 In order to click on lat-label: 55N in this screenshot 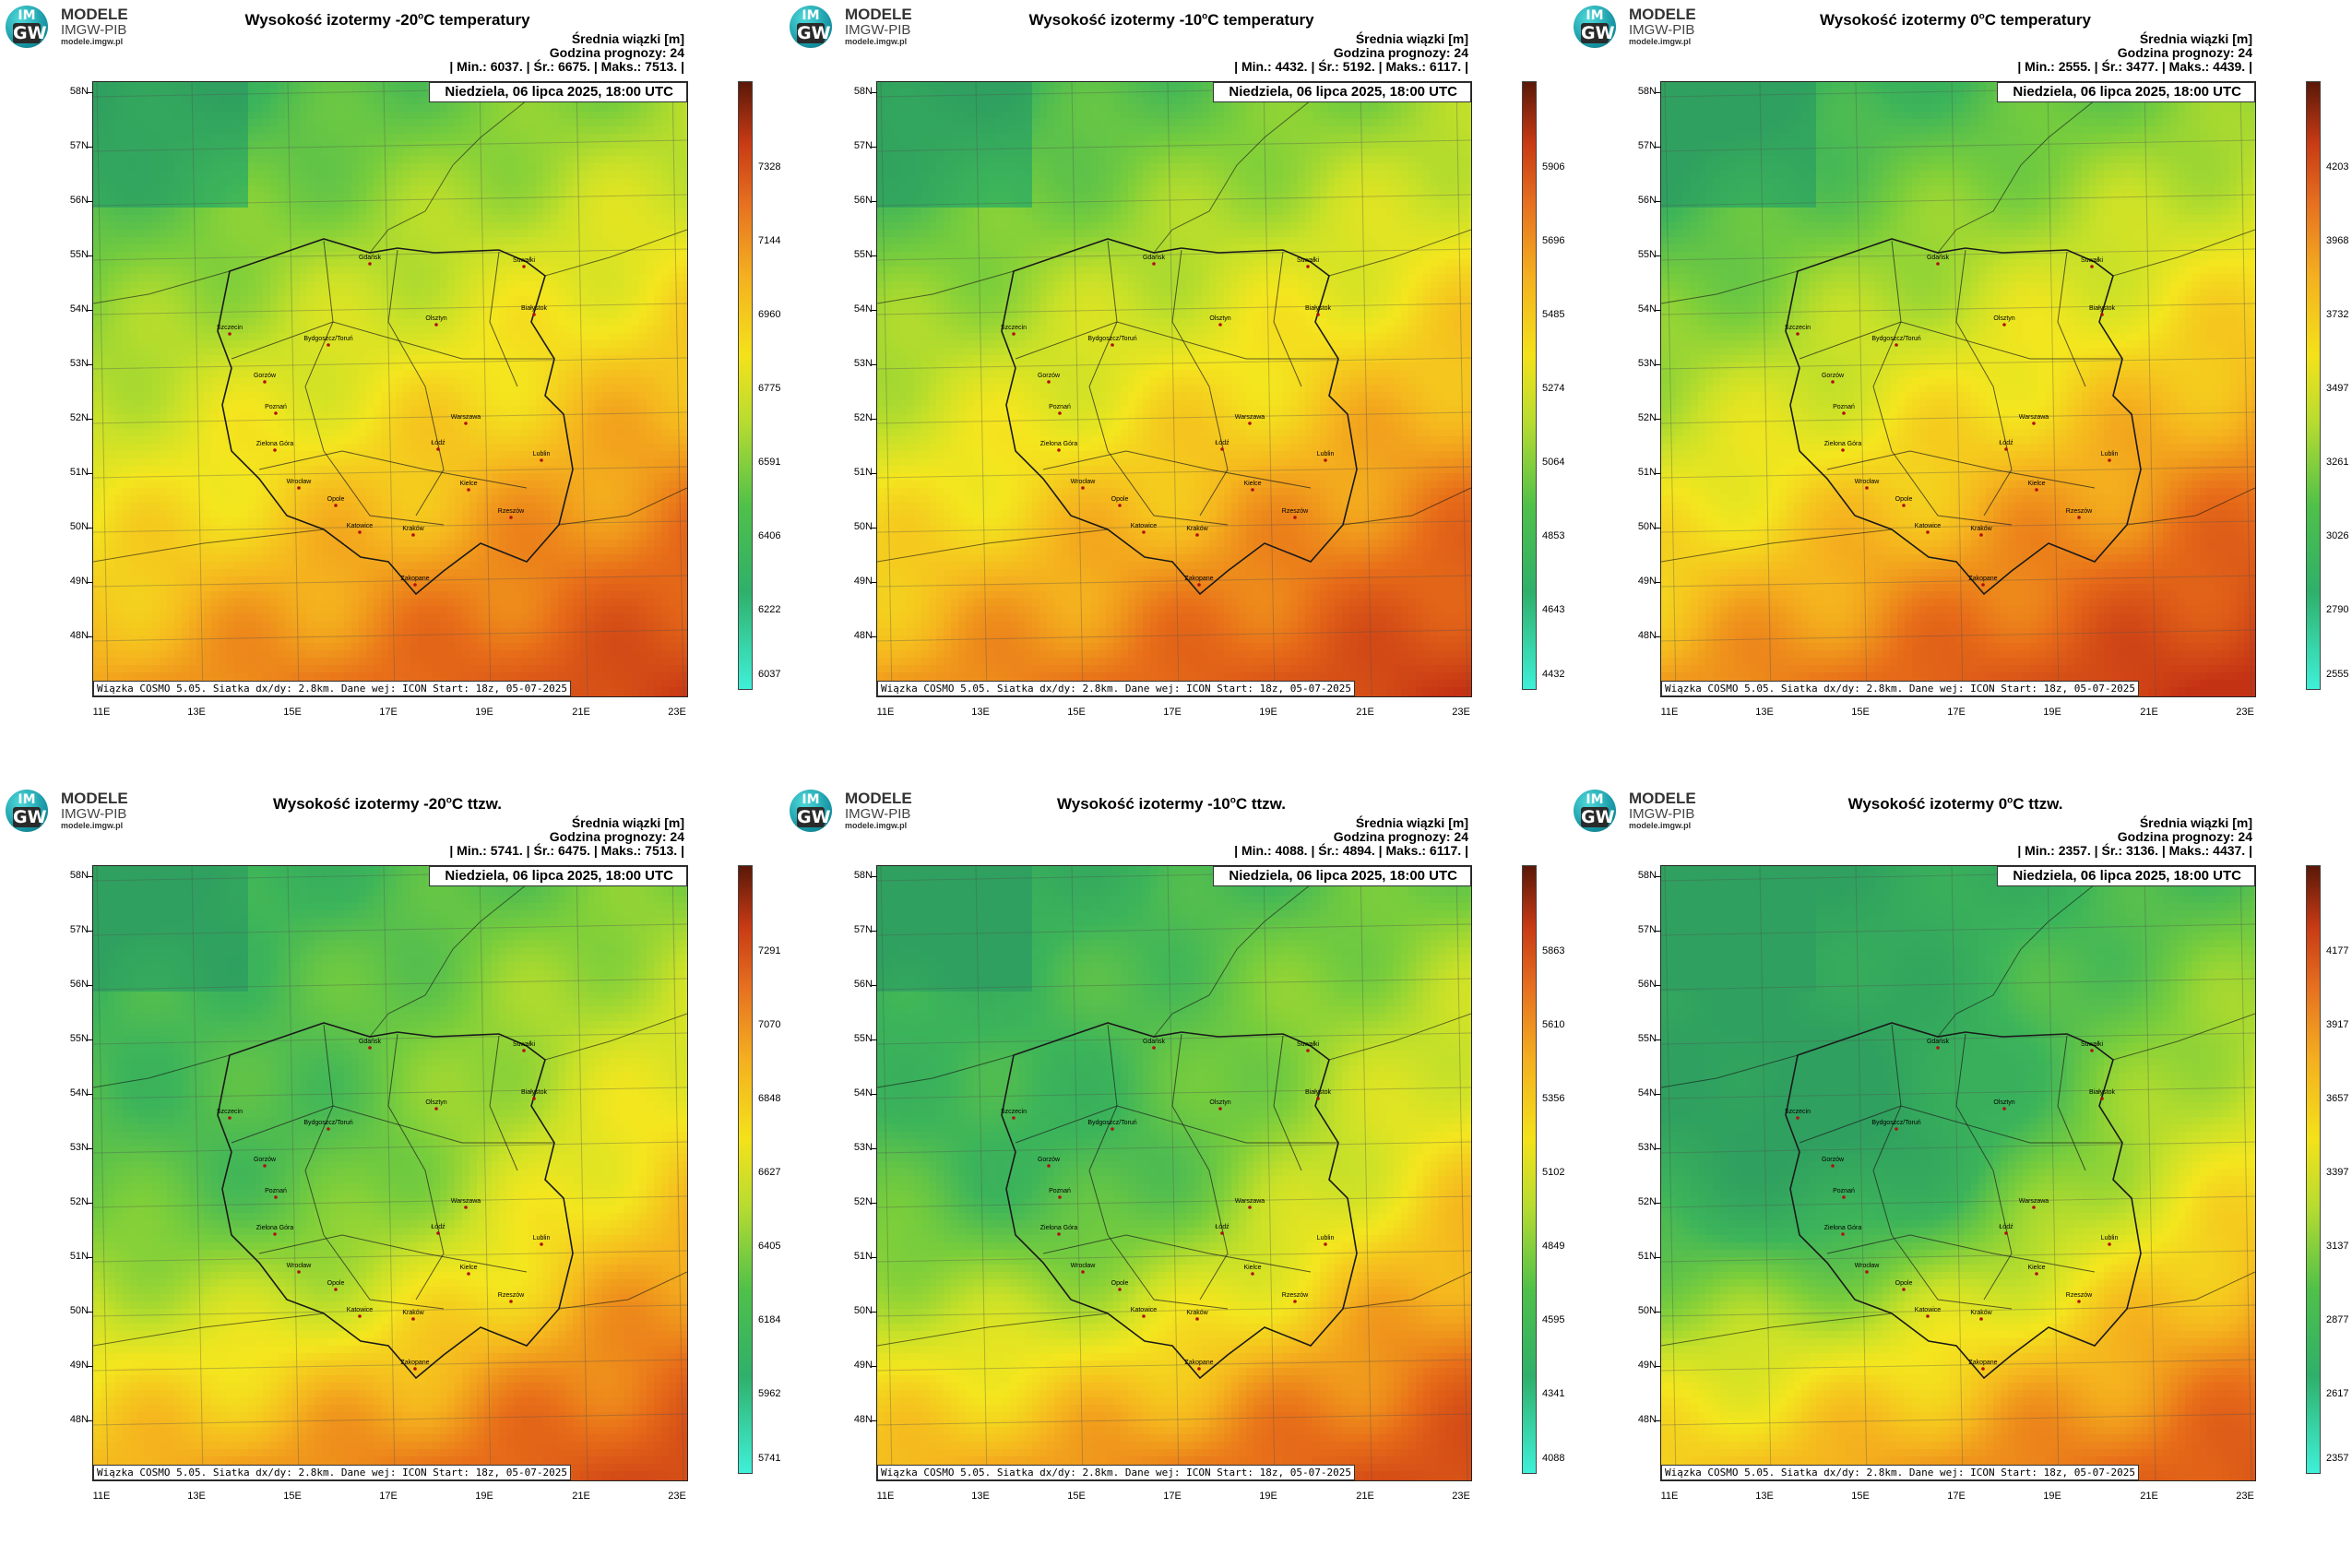, I will do `click(75, 254)`.